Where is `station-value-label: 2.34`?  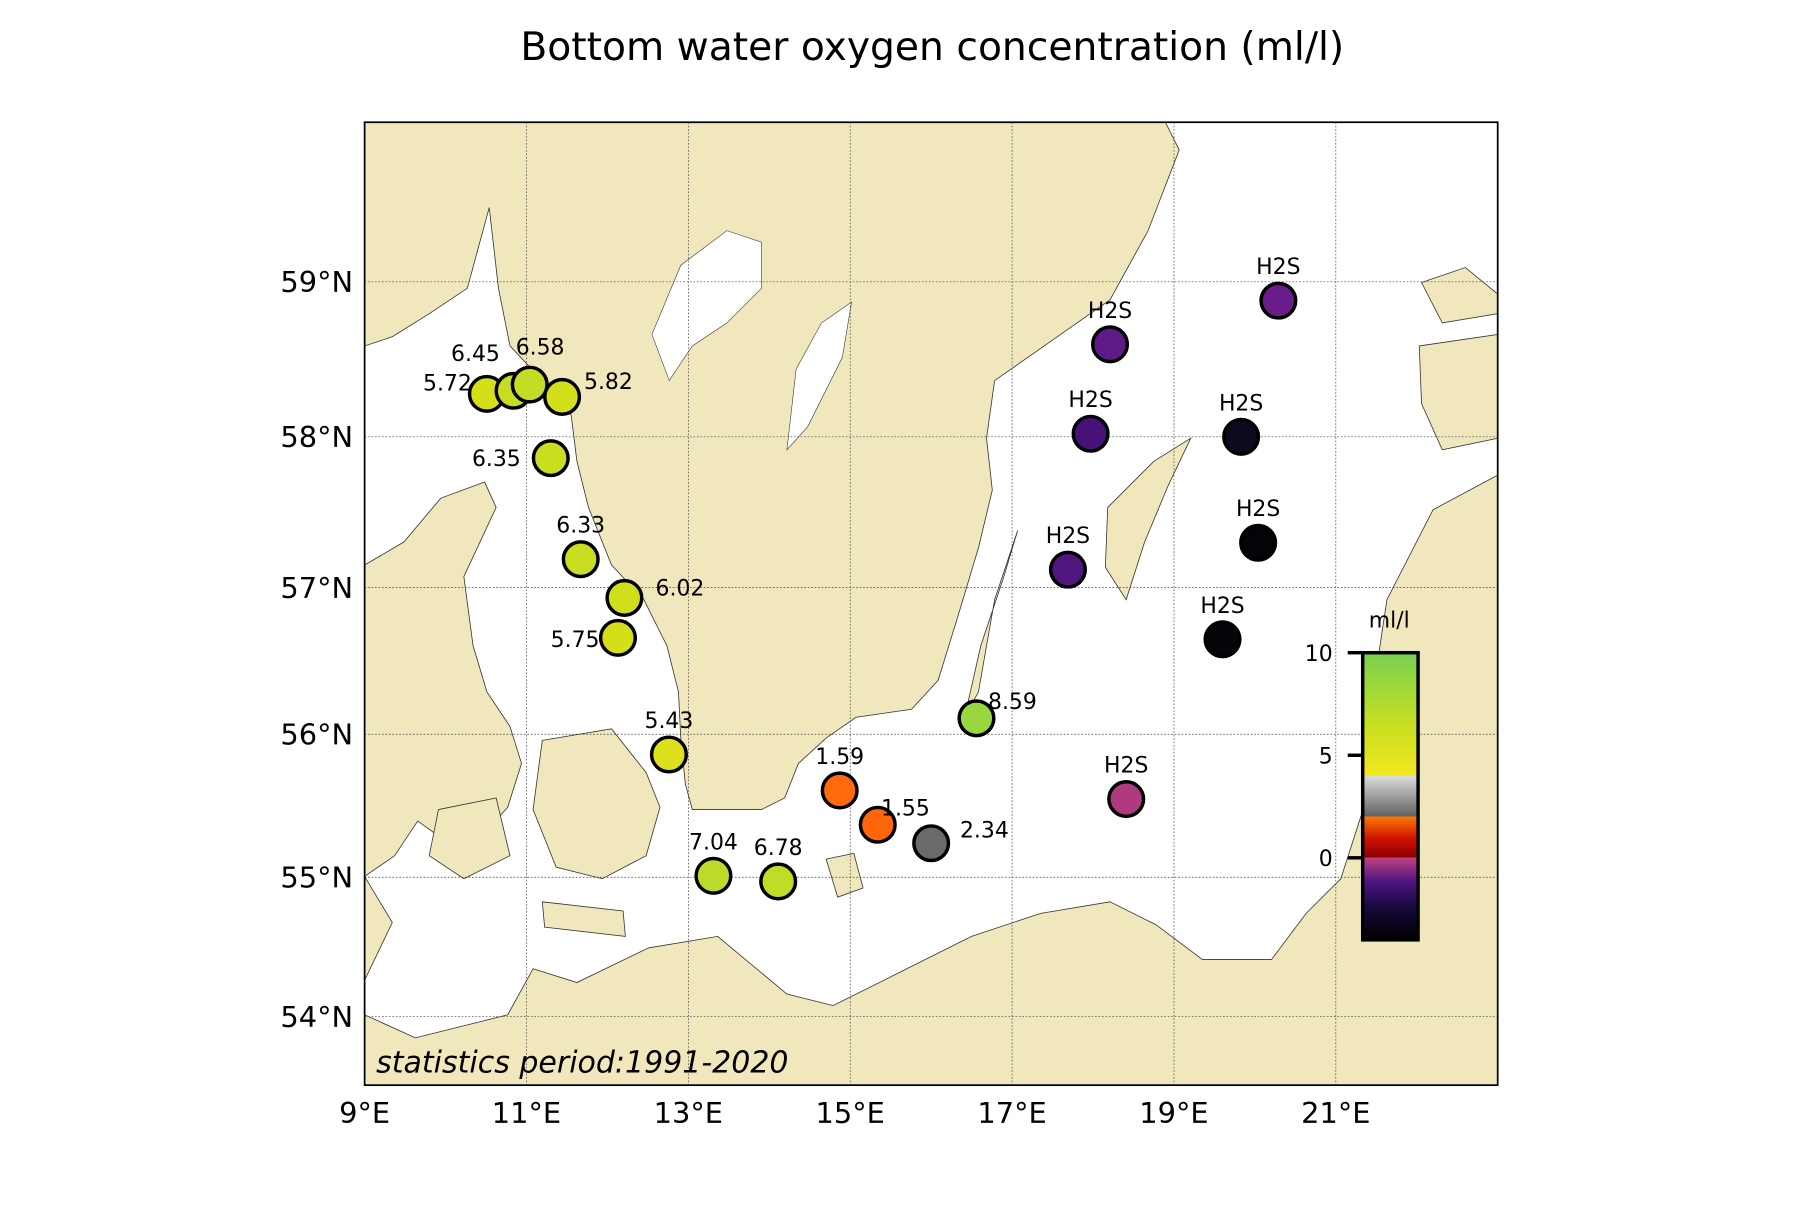
station-value-label: 2.34 is located at coordinates (984, 830).